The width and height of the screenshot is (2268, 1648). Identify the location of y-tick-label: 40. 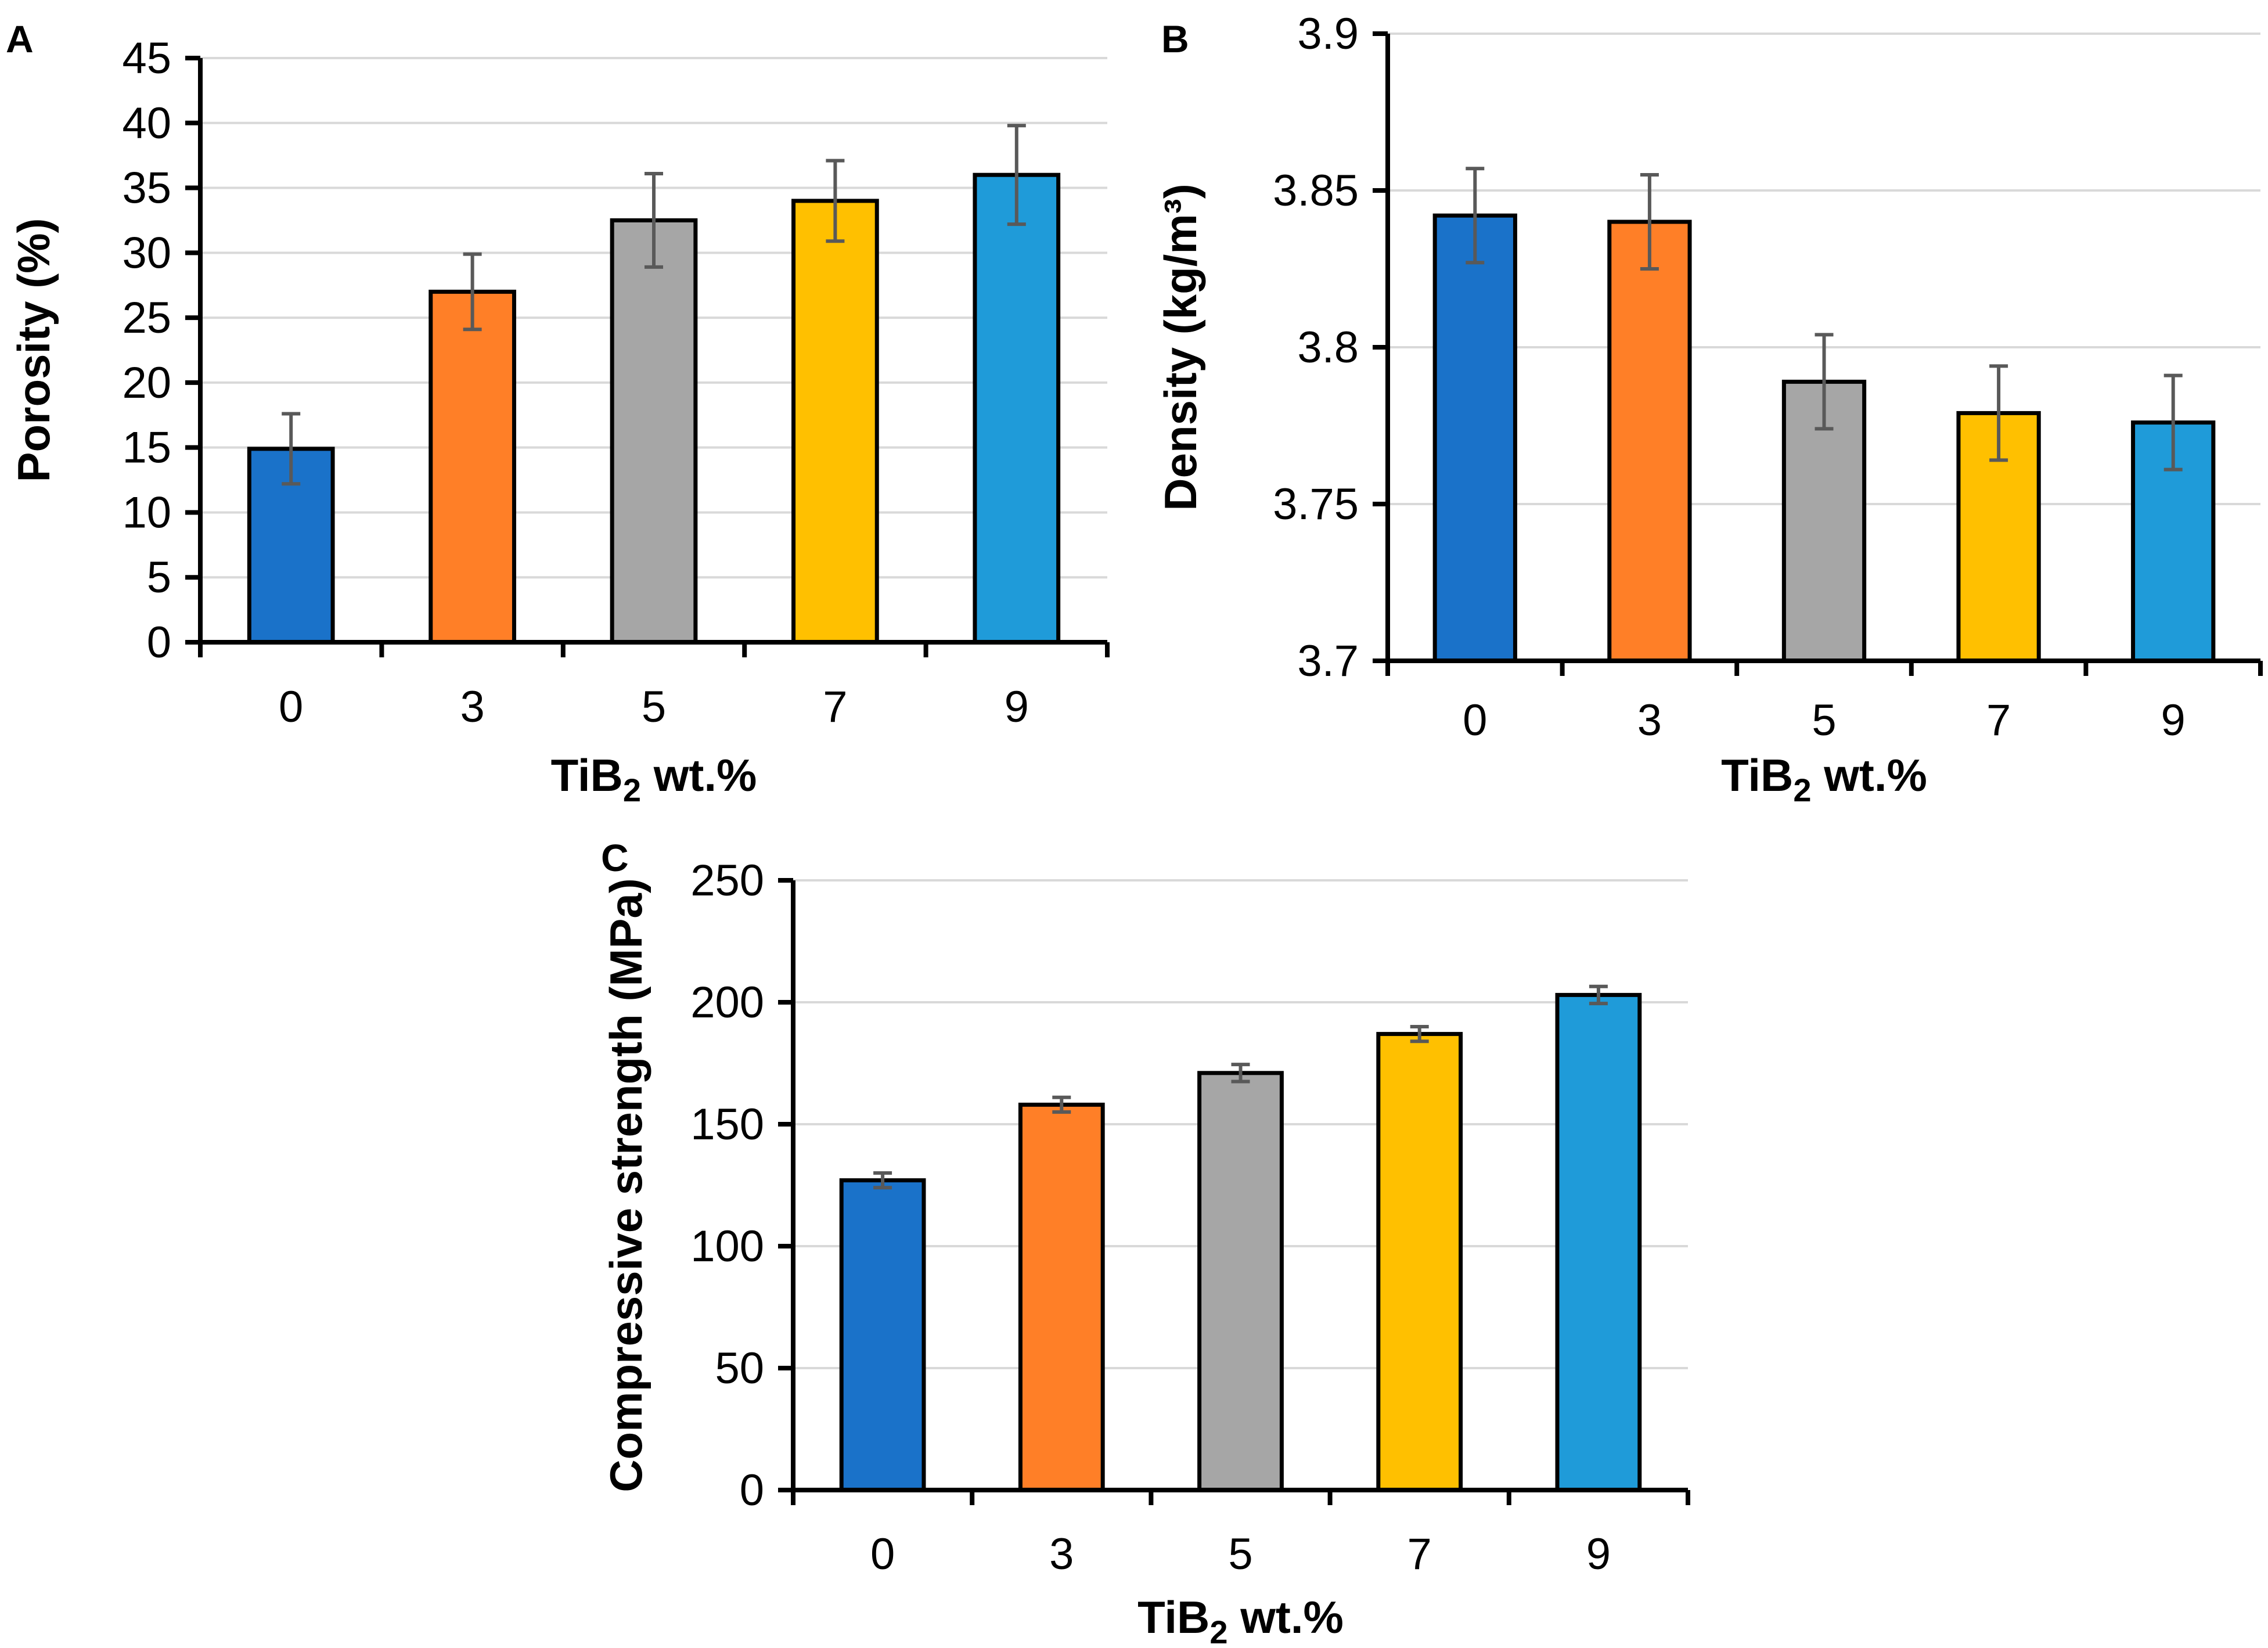
(147, 123).